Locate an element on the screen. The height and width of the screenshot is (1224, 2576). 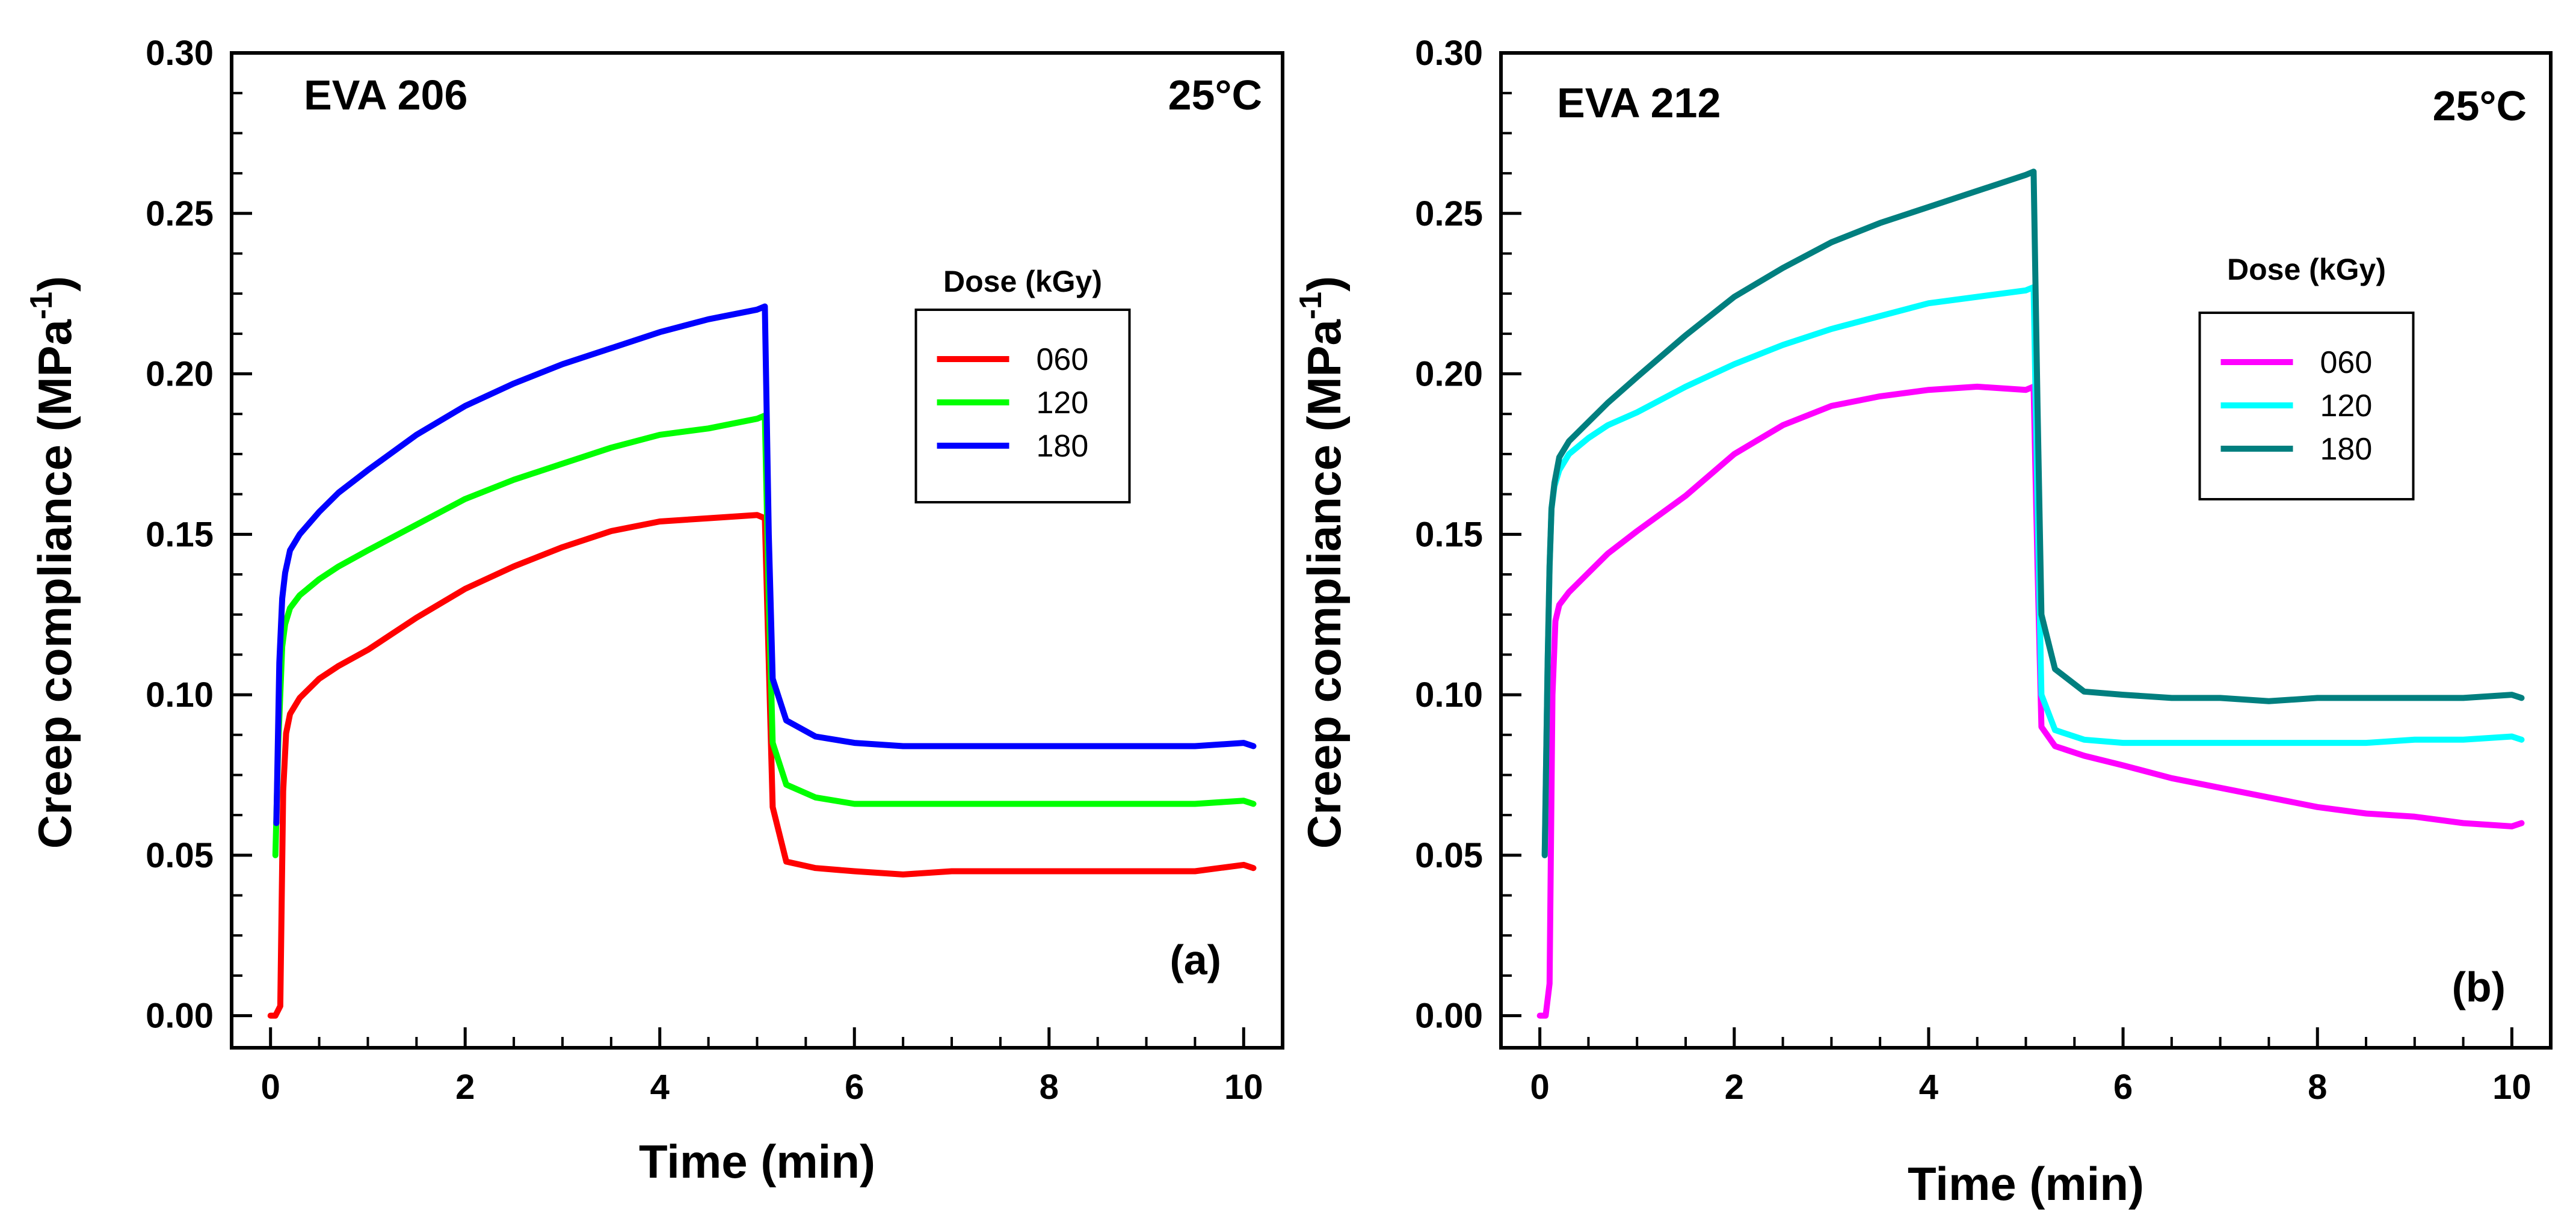
legend-box is located at coordinates (1022, 406).